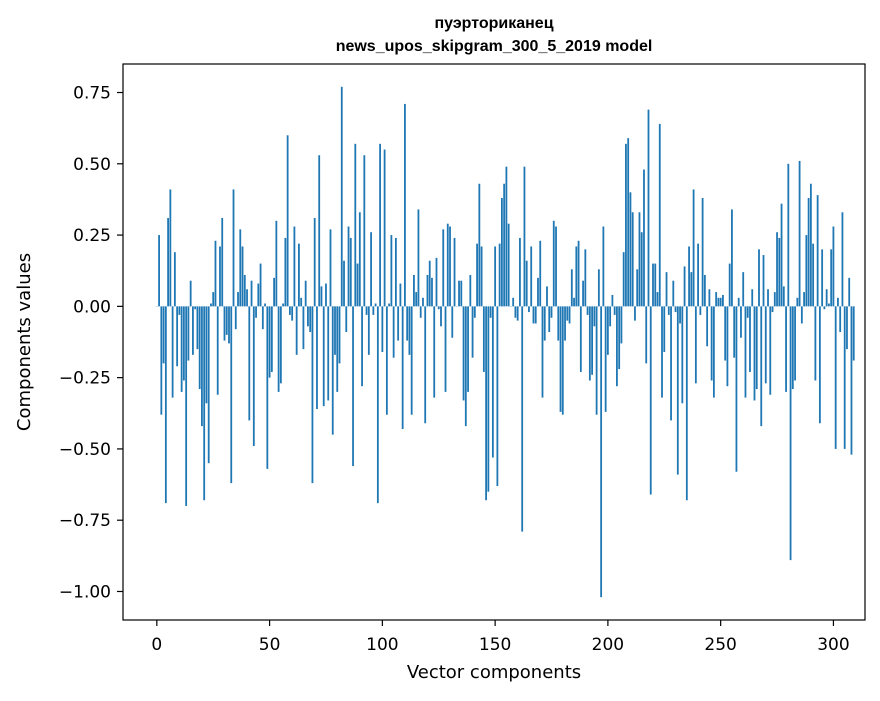  What do you see at coordinates (92, 165) in the screenshot?
I see `y-tick-label: 0.50` at bounding box center [92, 165].